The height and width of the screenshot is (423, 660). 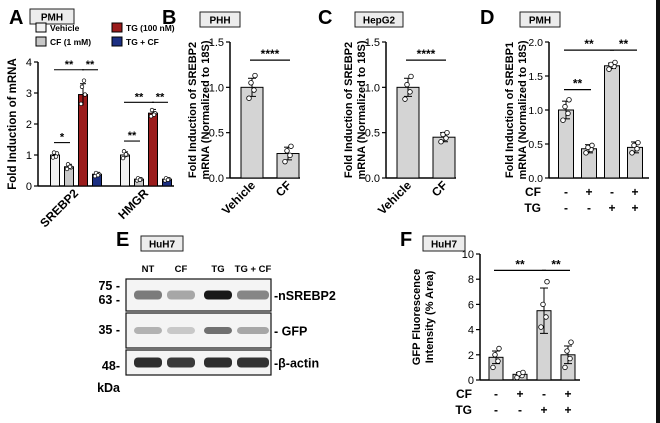 I want to click on y-tick-label: 3, so click(x=29, y=94).